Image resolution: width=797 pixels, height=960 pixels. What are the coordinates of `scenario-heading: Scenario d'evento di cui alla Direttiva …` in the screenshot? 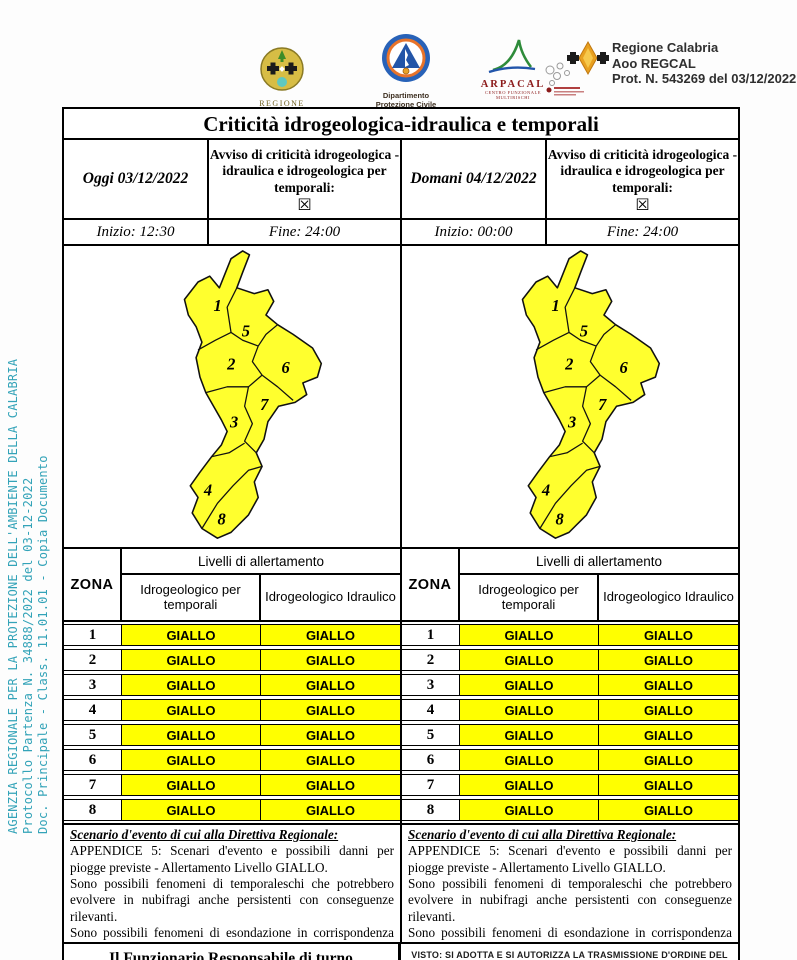 It's located at (542, 834).